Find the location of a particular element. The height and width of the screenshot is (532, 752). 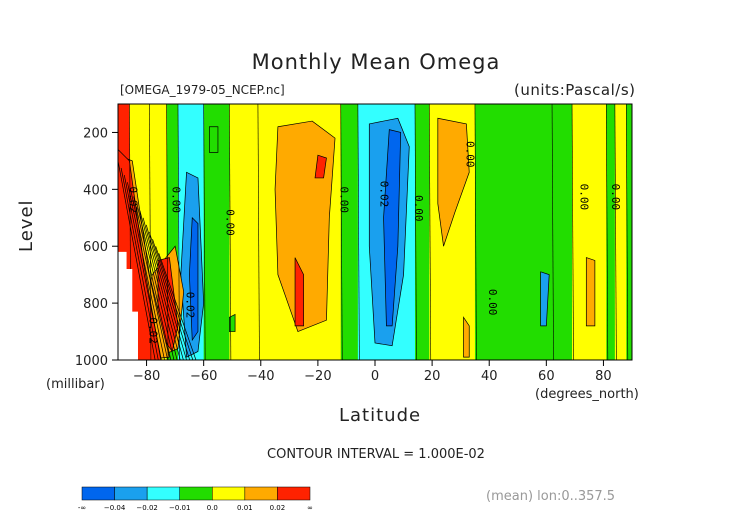

x-tick-label: −80 is located at coordinates (146, 376).